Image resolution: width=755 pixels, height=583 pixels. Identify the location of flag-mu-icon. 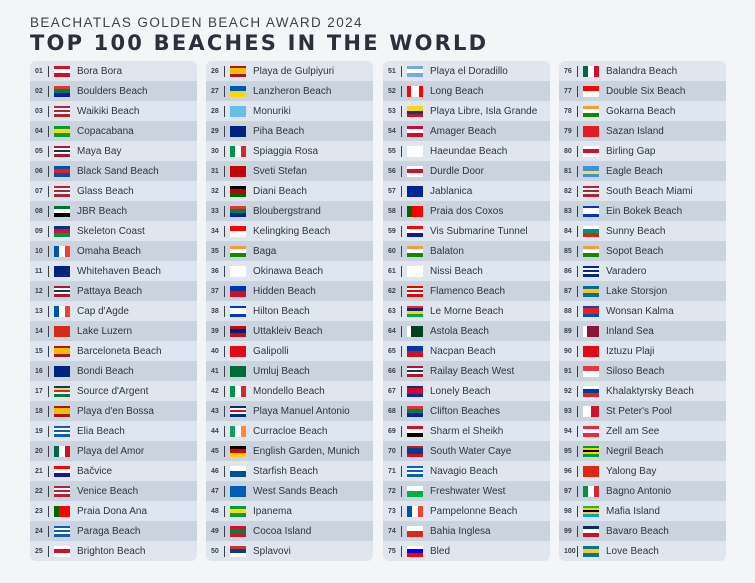
(415, 311).